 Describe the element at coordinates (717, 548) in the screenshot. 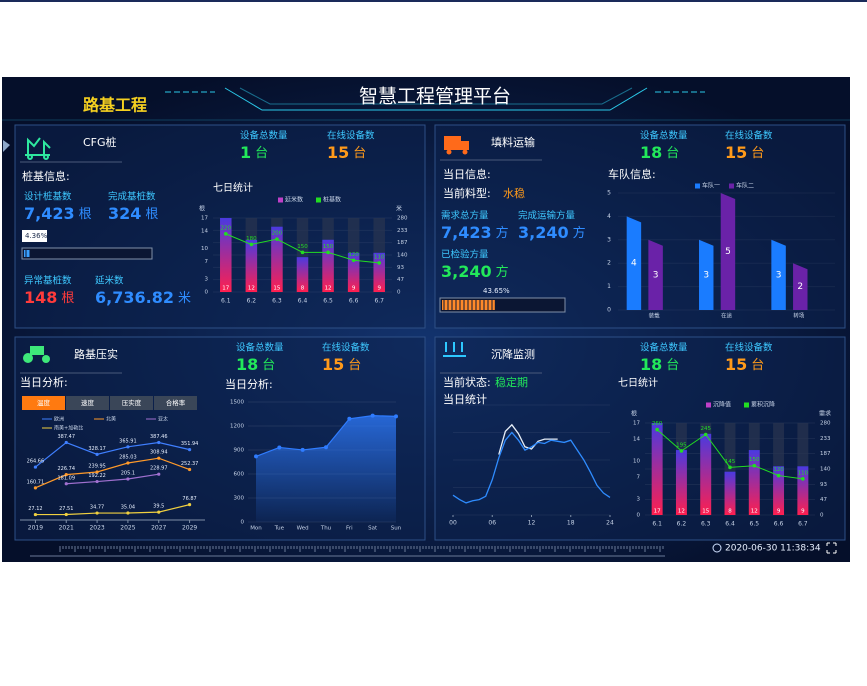

I see `clock-icon` at that location.